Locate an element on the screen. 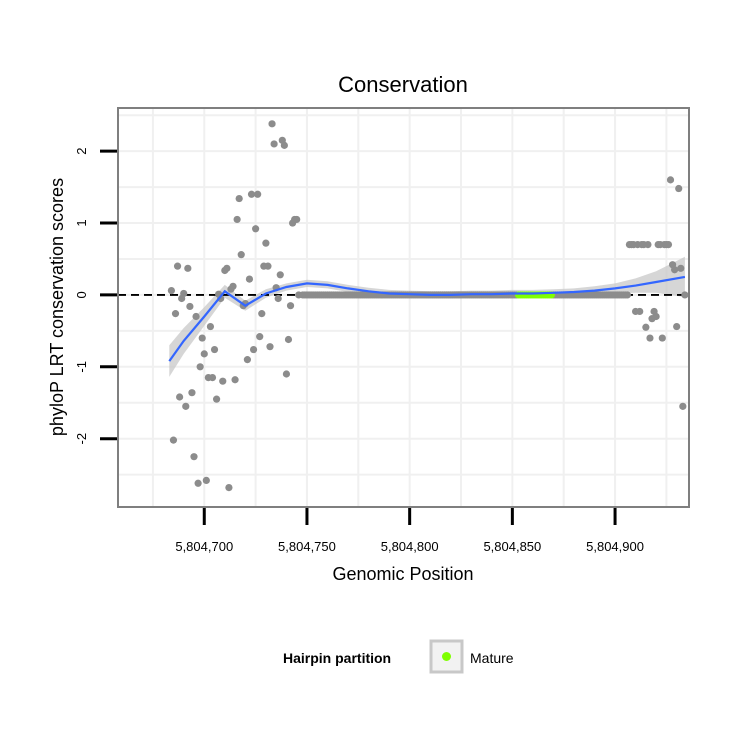  y-tick-label: -2 is located at coordinates (81, 439).